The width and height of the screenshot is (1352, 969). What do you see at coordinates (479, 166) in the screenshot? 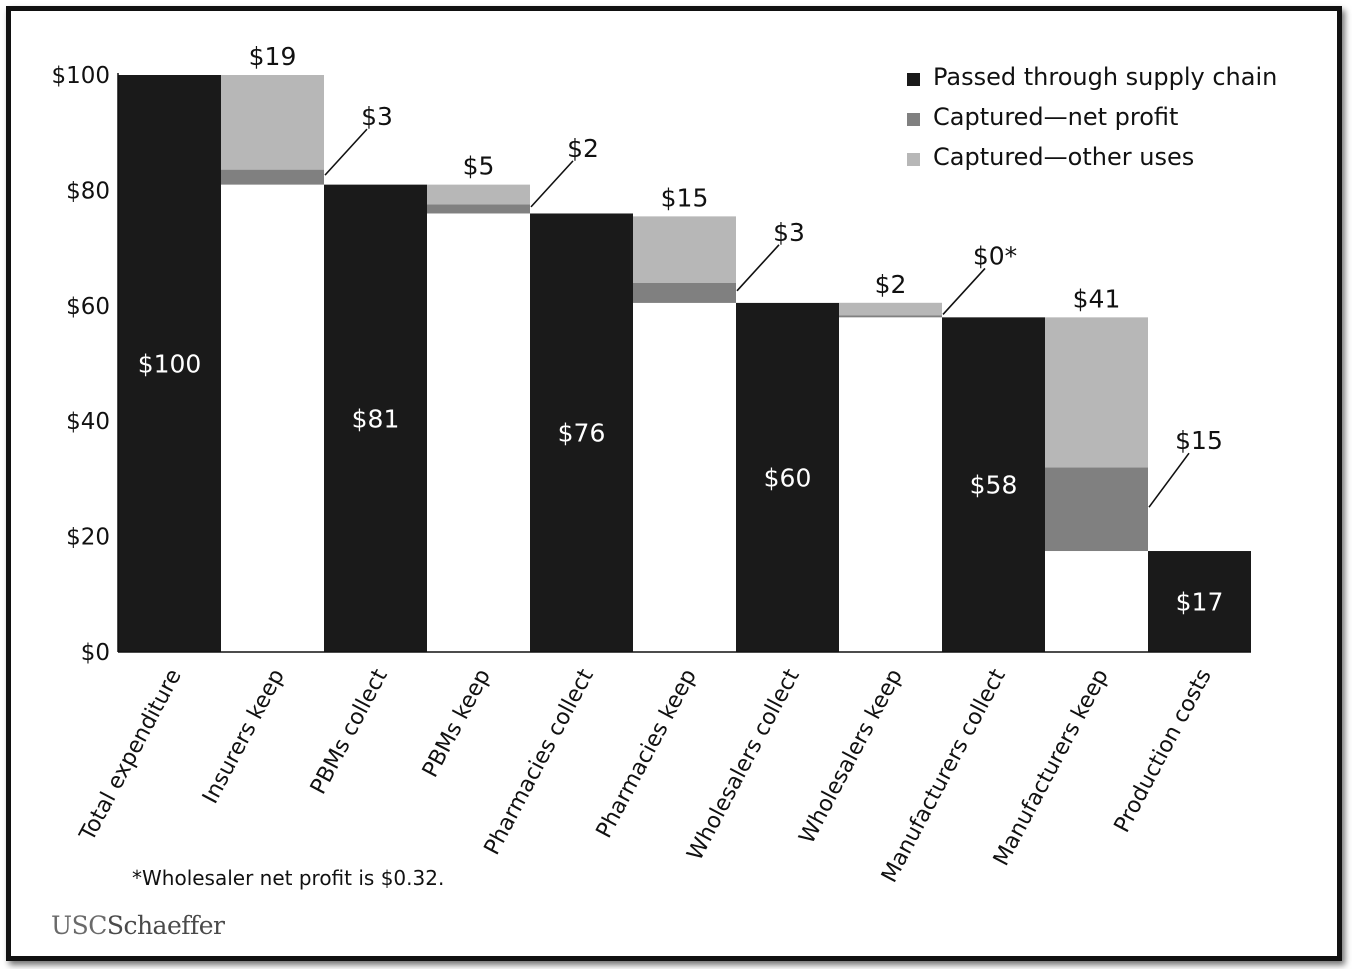
I see `captured-label-3: $5` at bounding box center [479, 166].